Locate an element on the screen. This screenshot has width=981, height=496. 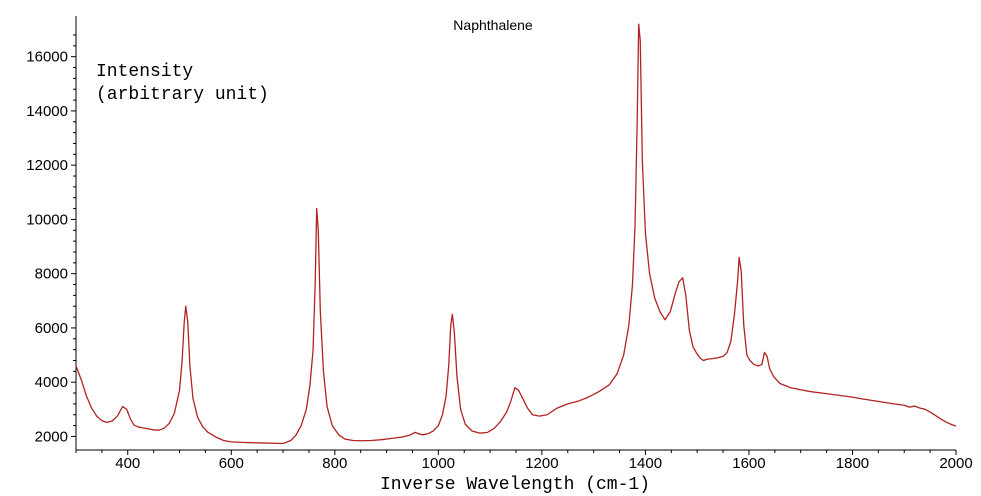
y-axis-label-line-2: (arbitrary unit) is located at coordinates (182, 95).